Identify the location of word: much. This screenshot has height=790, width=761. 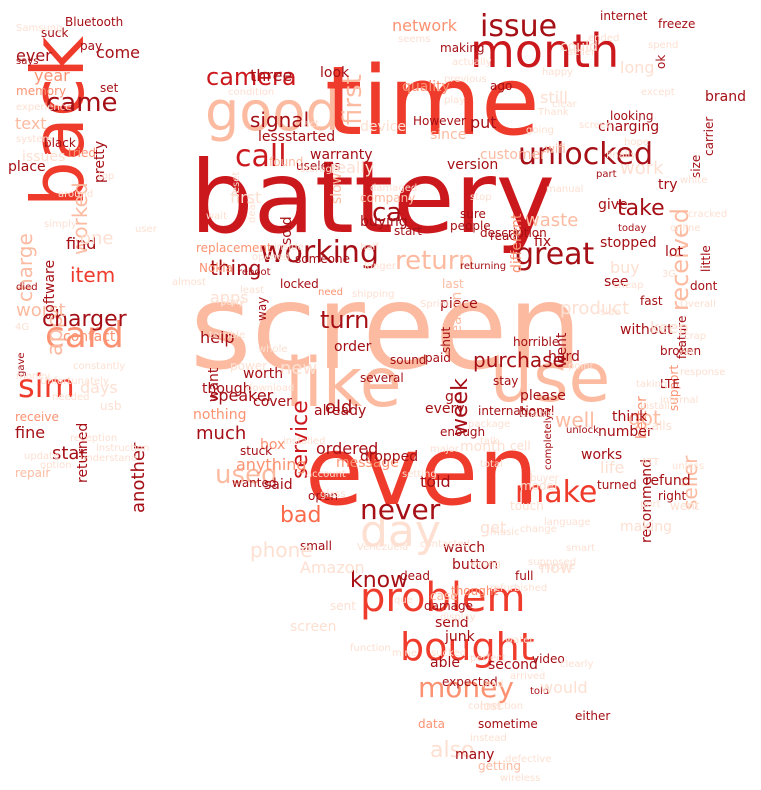
(221, 433).